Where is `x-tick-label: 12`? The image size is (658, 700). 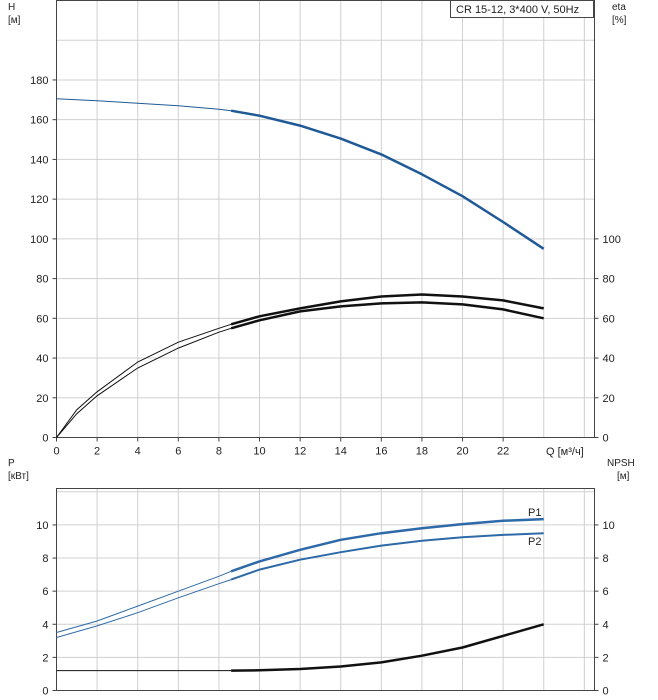
x-tick-label: 12 is located at coordinates (300, 452).